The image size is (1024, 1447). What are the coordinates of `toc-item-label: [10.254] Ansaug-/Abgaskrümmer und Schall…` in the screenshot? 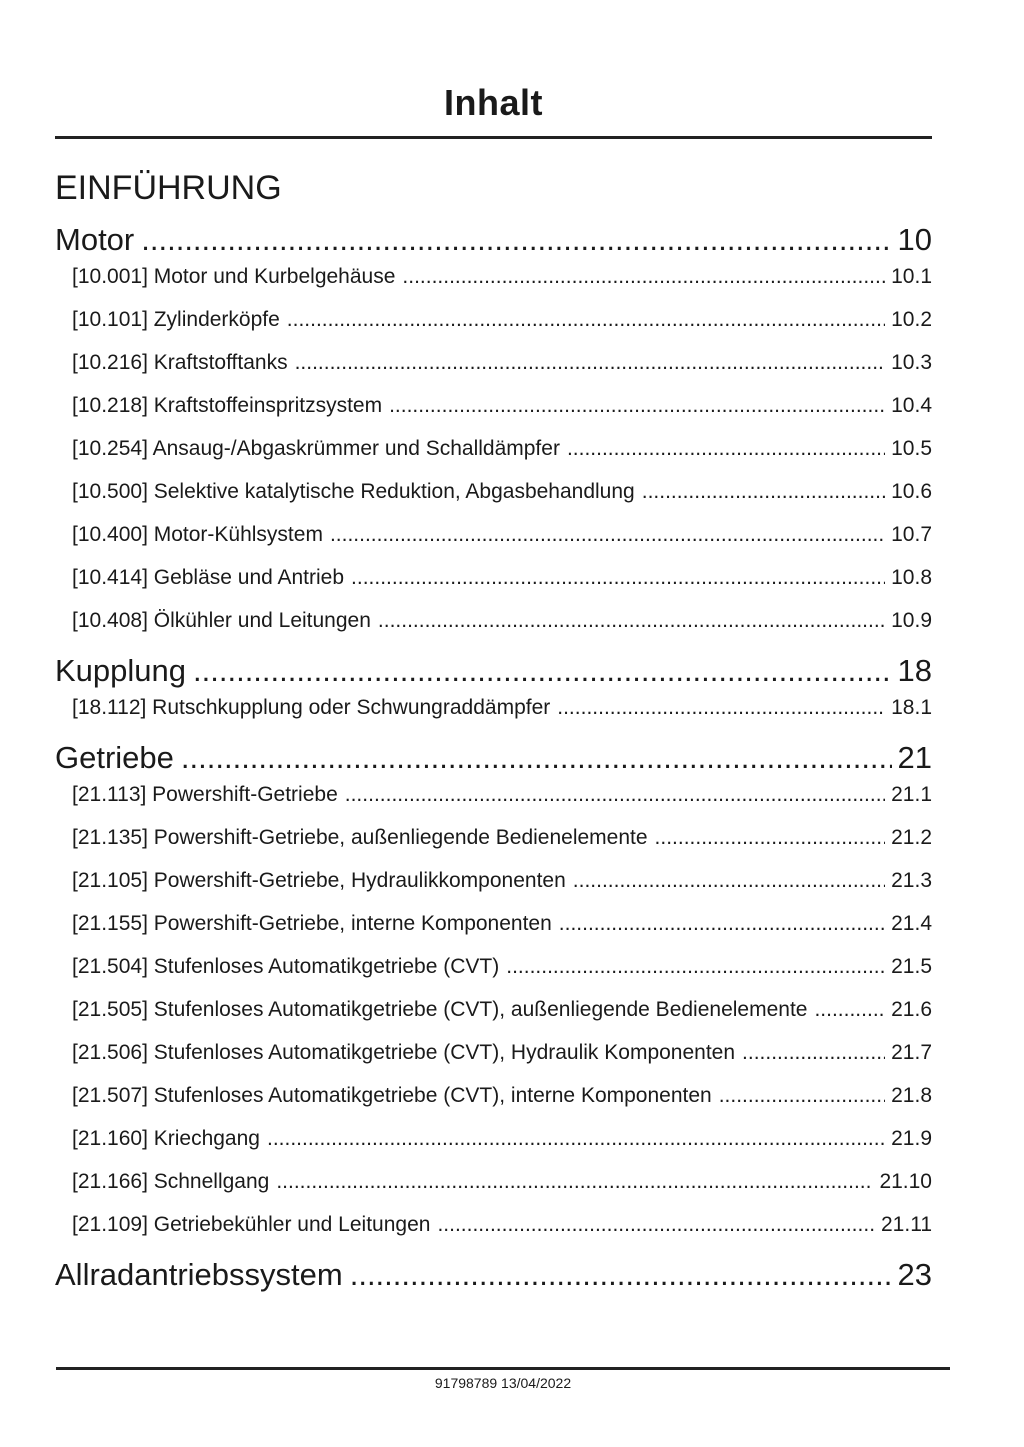 It's located at (316, 448).